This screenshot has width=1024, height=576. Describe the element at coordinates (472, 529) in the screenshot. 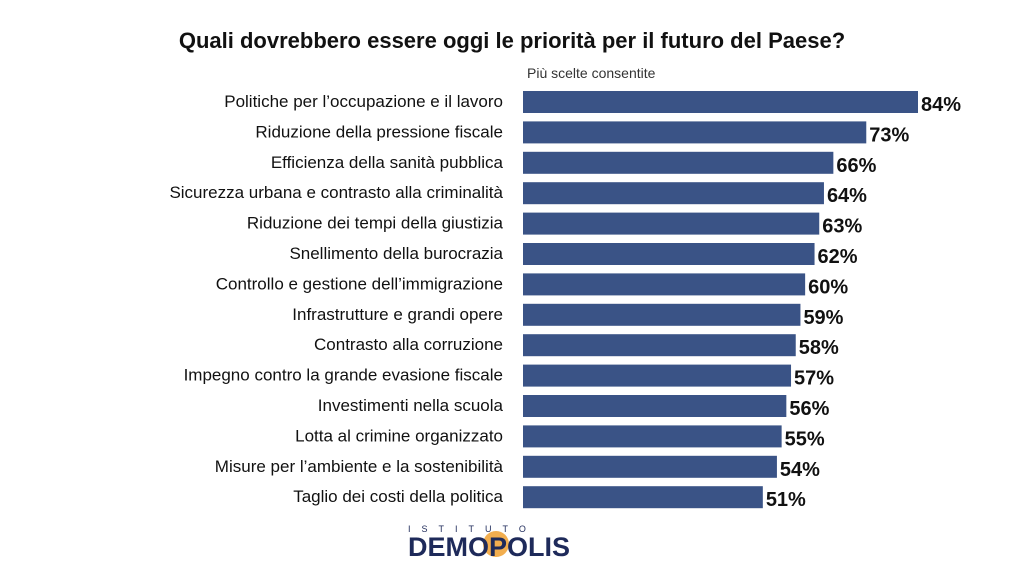

I see `logo-top-text: ISTITUTO` at that location.